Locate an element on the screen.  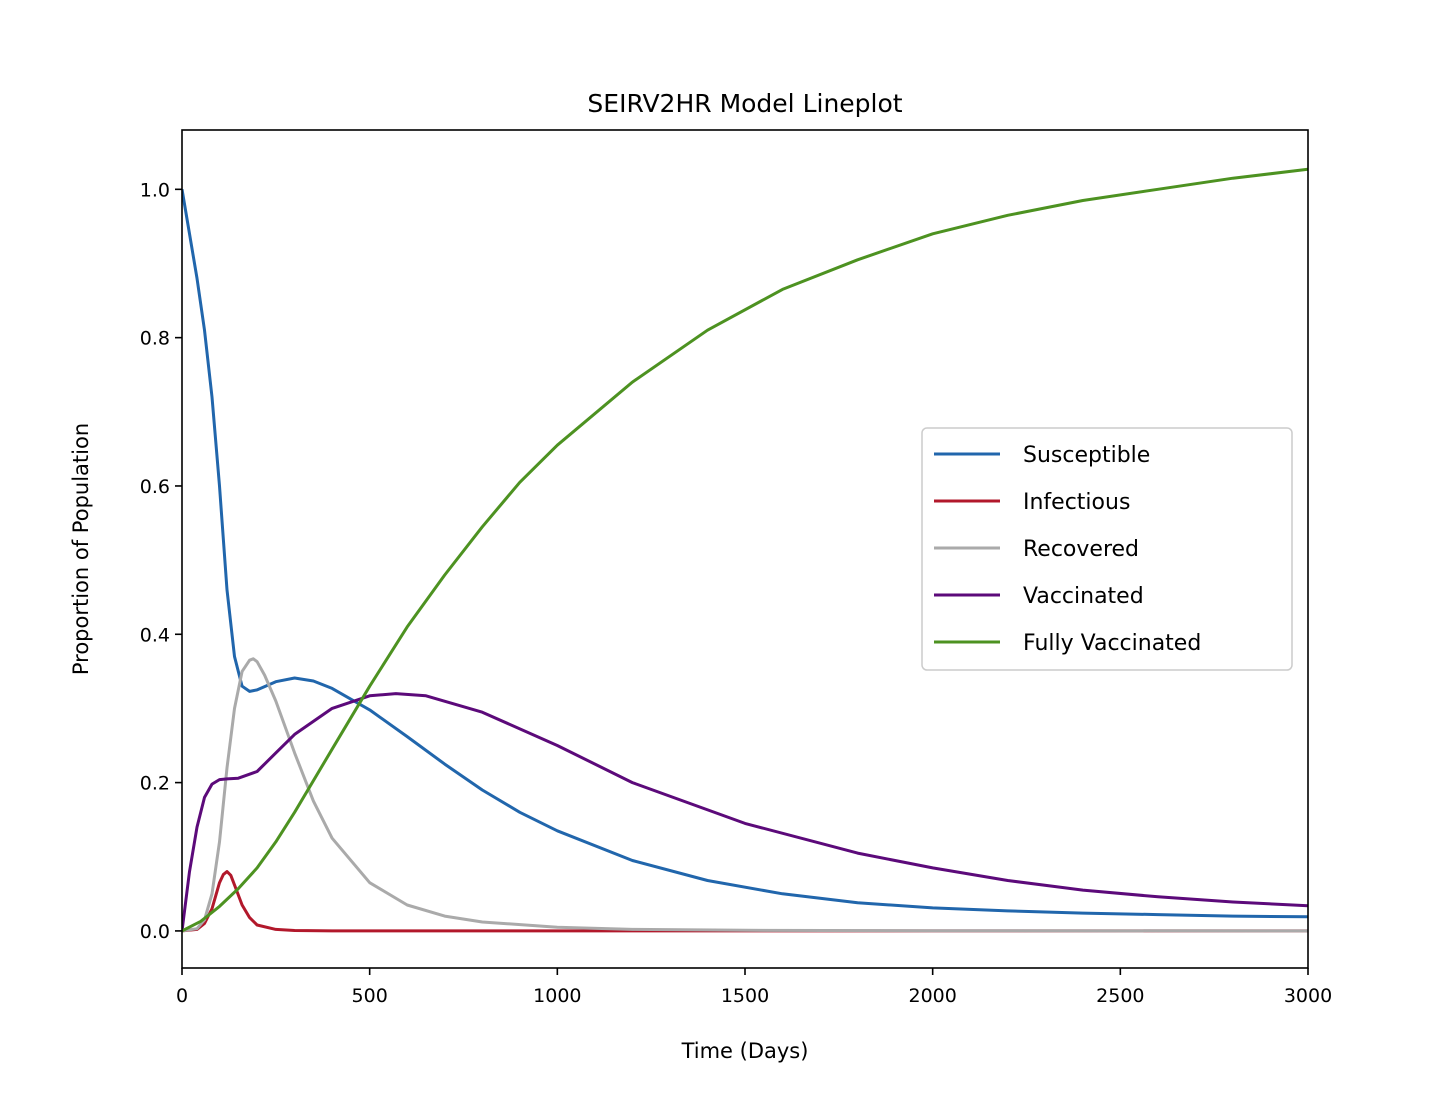
y-tick-label: 0.2 is located at coordinates (155, 784).